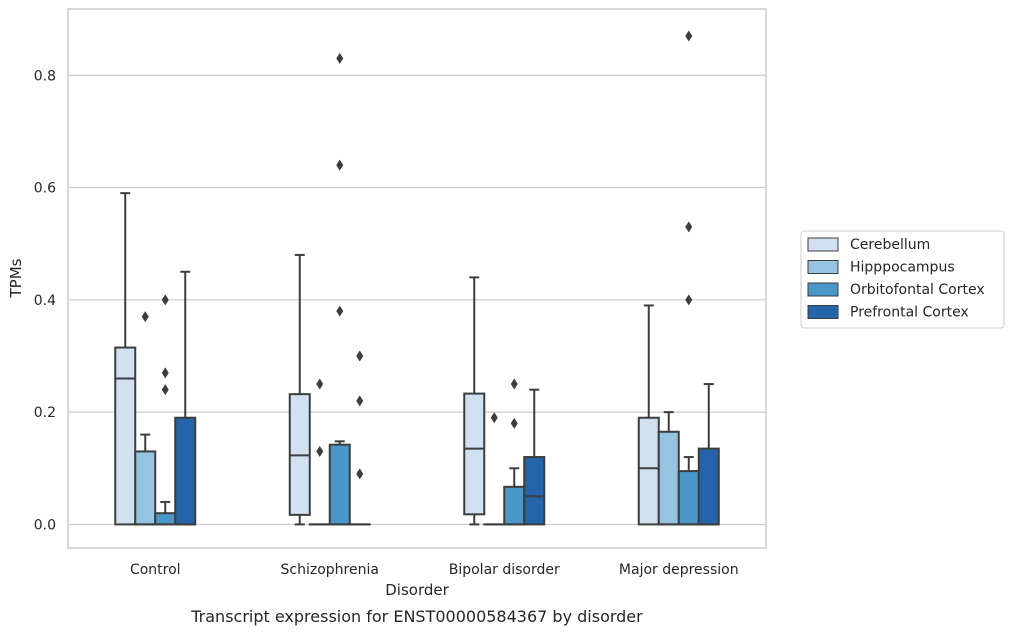 This screenshot has height=634, width=1014. Describe the element at coordinates (45, 413) in the screenshot. I see `y-tick-label: 0.2` at that location.